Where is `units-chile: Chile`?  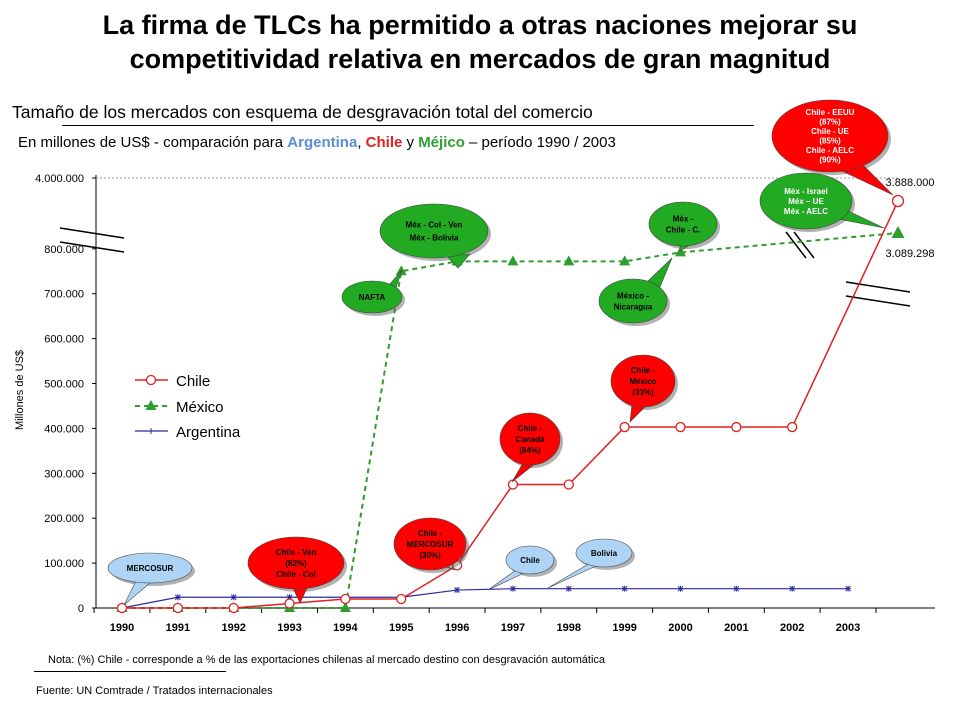
units-chile: Chile is located at coordinates (384, 142).